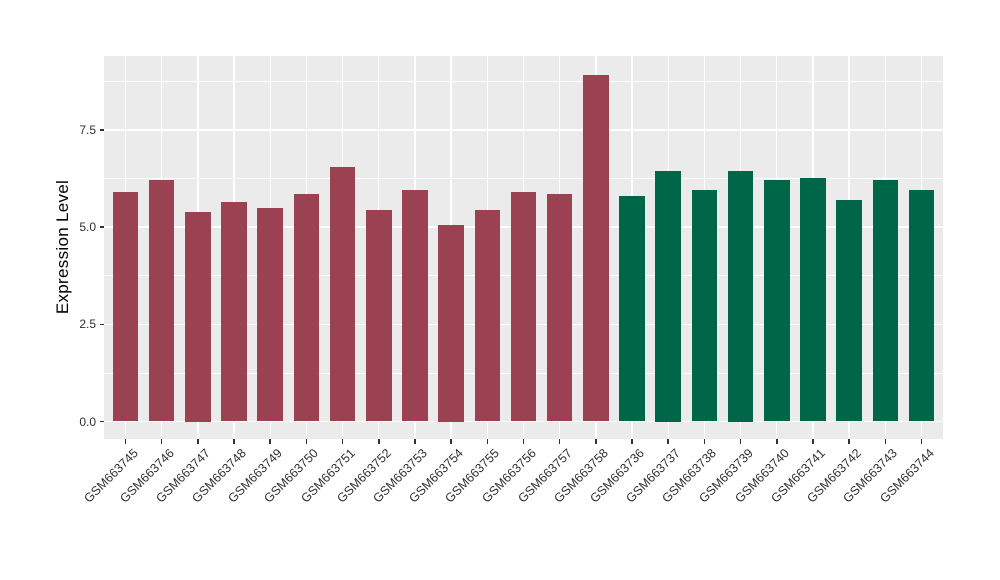 The width and height of the screenshot is (1000, 580). What do you see at coordinates (62, 247) in the screenshot?
I see `y-axis-title: Expression Level` at bounding box center [62, 247].